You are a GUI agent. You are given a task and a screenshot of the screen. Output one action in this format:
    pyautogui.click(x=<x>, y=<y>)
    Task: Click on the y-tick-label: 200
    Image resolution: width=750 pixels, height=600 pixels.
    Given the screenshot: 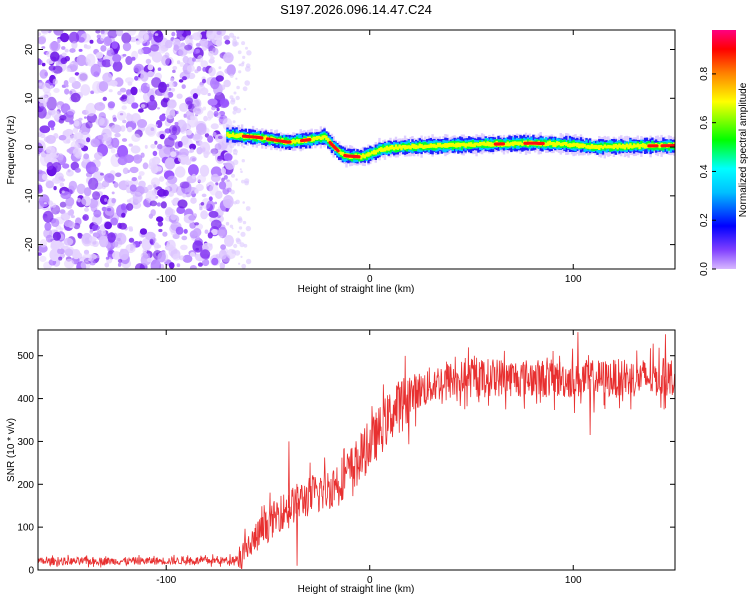 What is the action you would take?
    pyautogui.click(x=25, y=485)
    